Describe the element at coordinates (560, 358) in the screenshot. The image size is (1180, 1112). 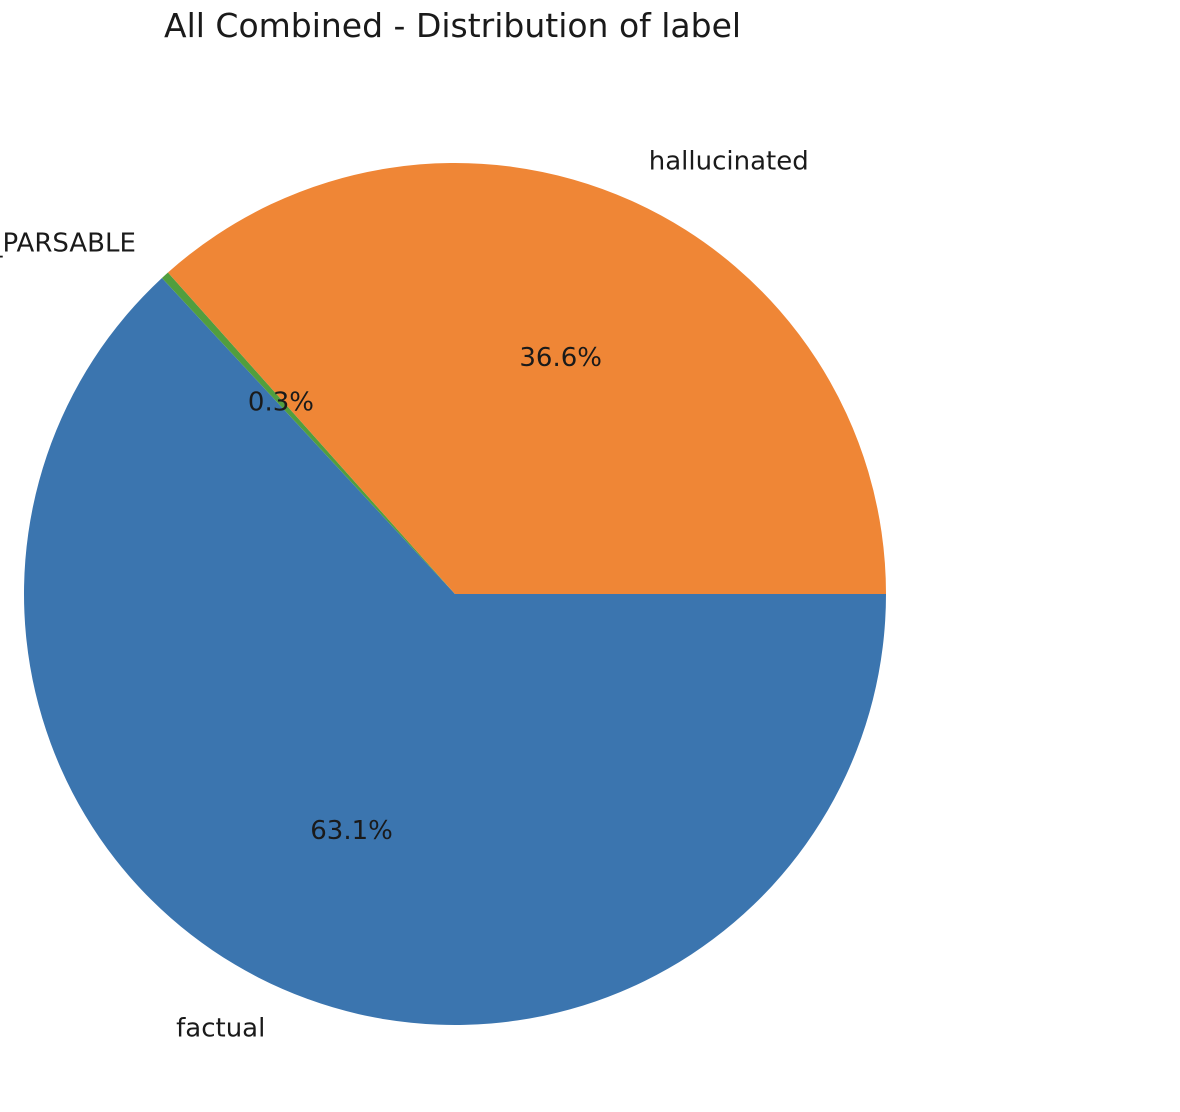
I see `slice-pct-hallucinated: 36.6%` at that location.